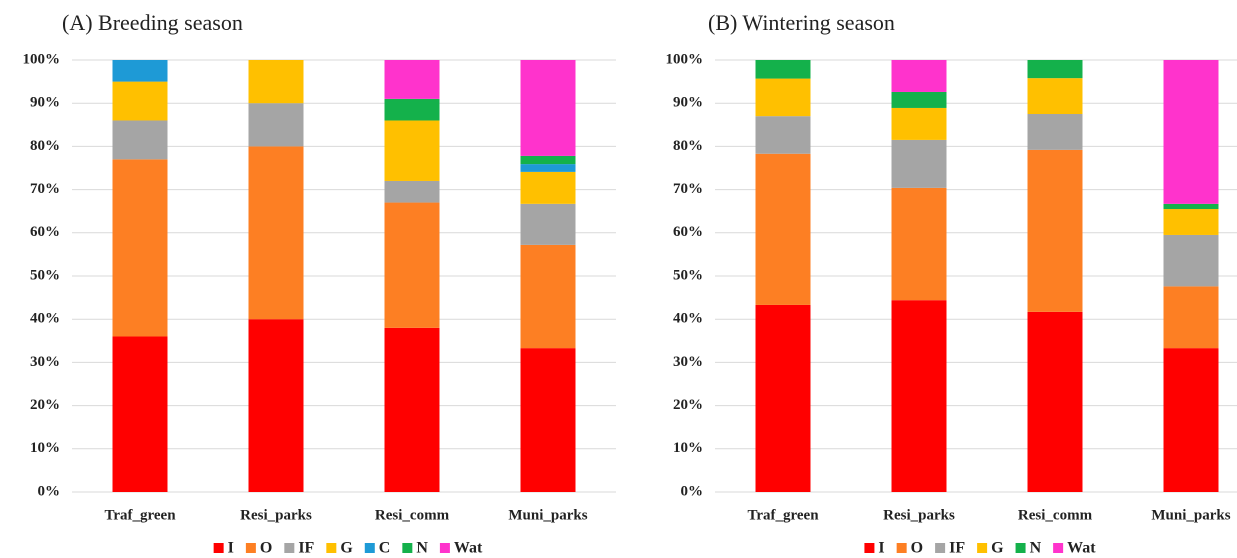  What do you see at coordinates (801, 22) in the screenshot?
I see `chart-title: (B) Wintering season` at bounding box center [801, 22].